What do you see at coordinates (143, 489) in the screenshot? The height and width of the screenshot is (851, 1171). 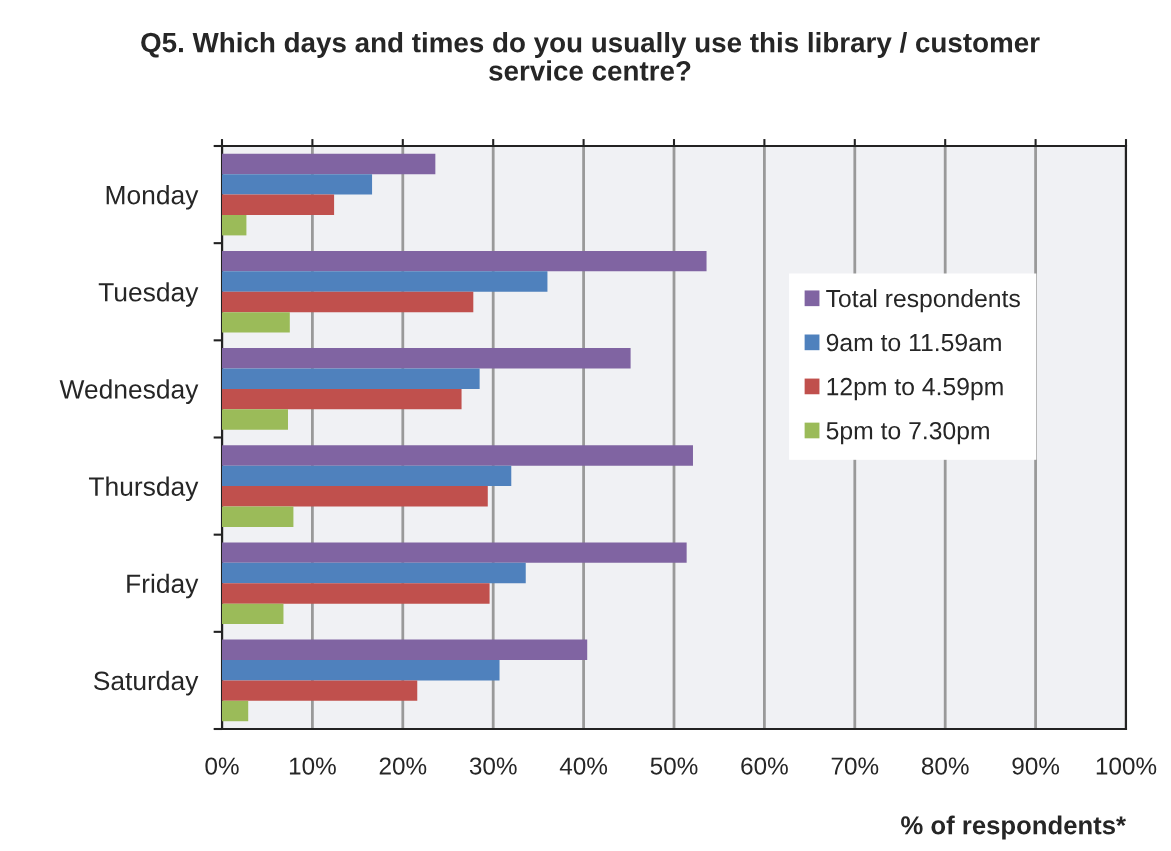 I see `y-tick-label: Thursday` at bounding box center [143, 489].